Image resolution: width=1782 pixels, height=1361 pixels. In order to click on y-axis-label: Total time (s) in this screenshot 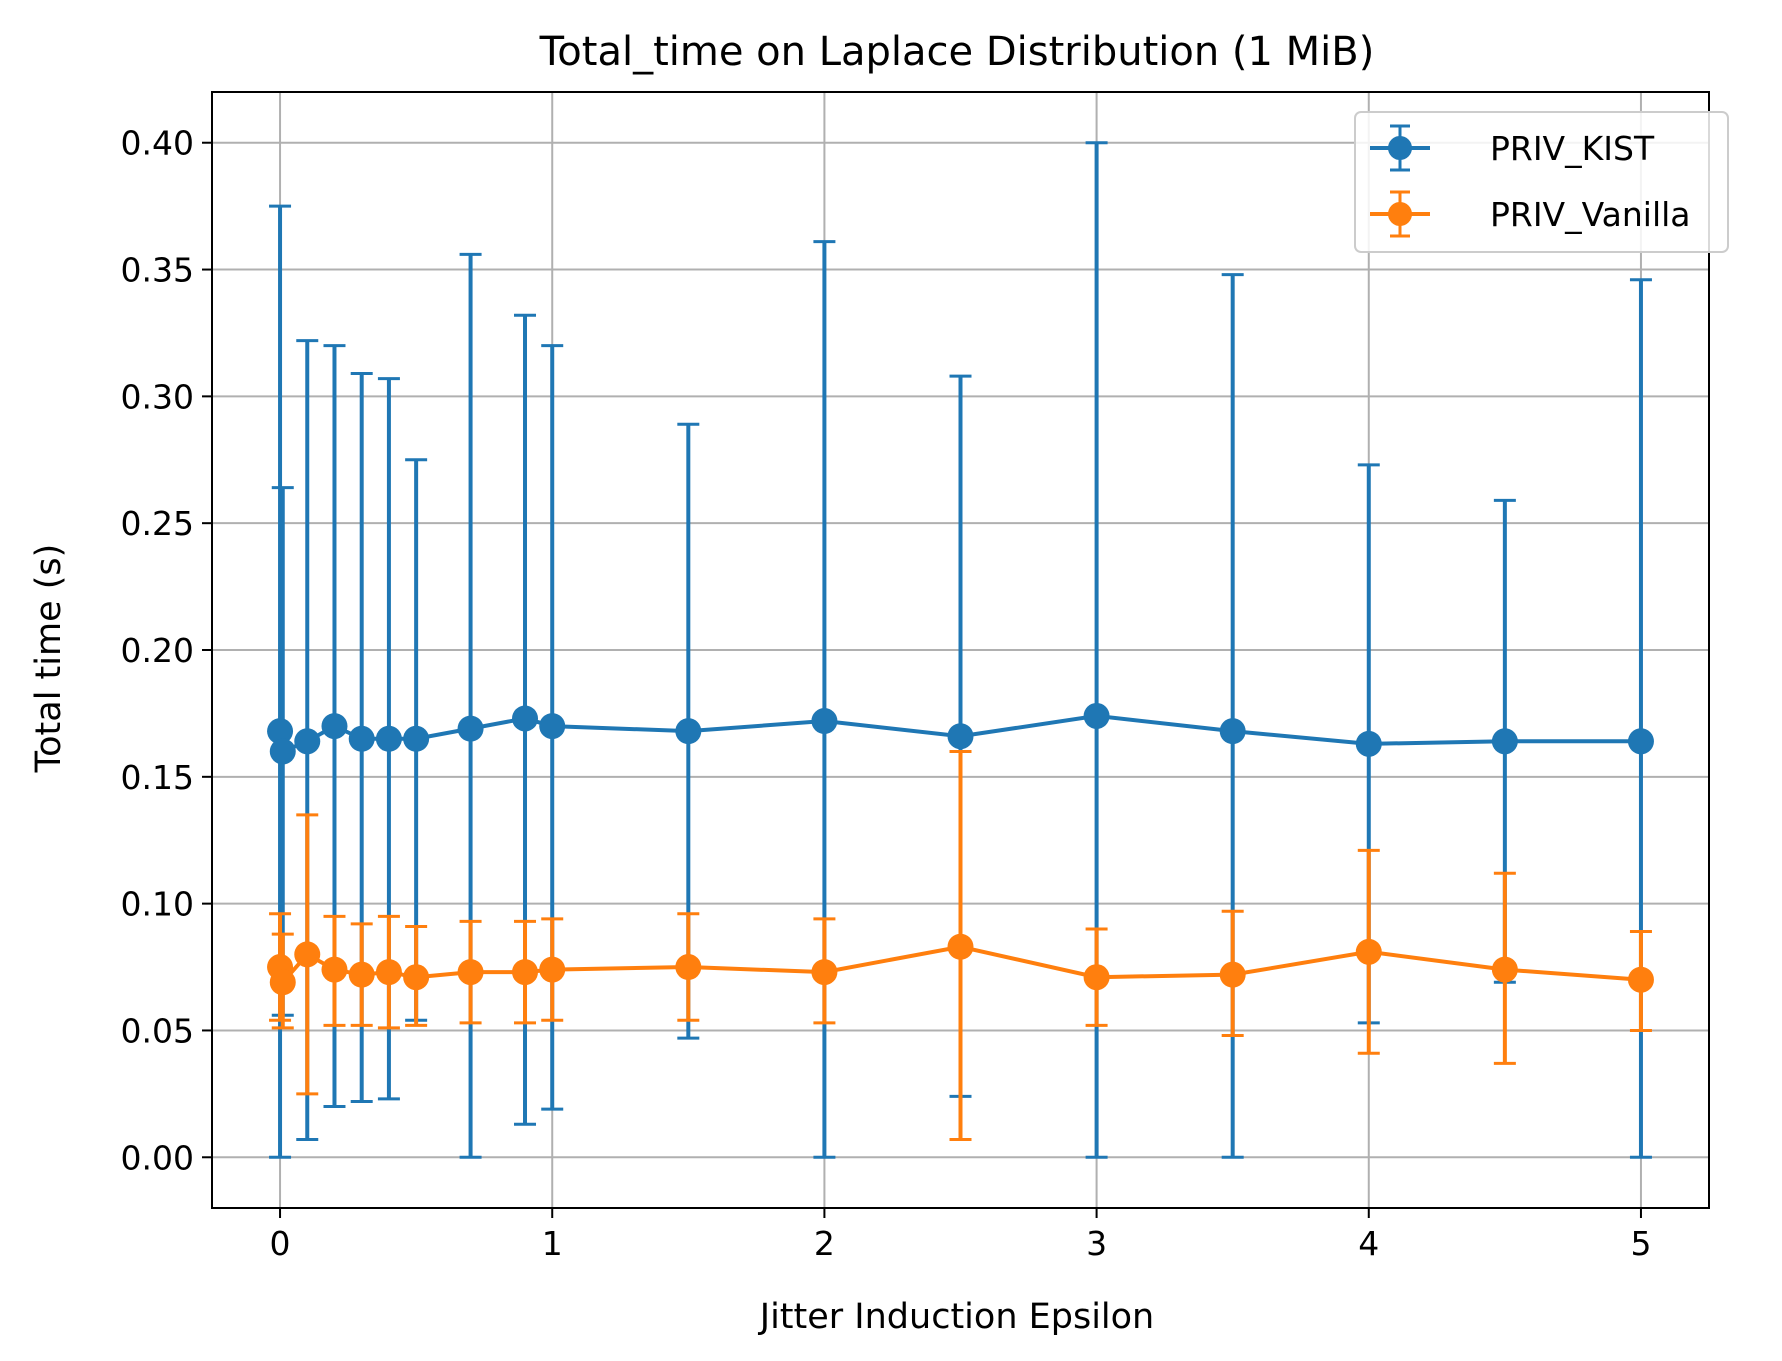, I will do `click(49, 659)`.